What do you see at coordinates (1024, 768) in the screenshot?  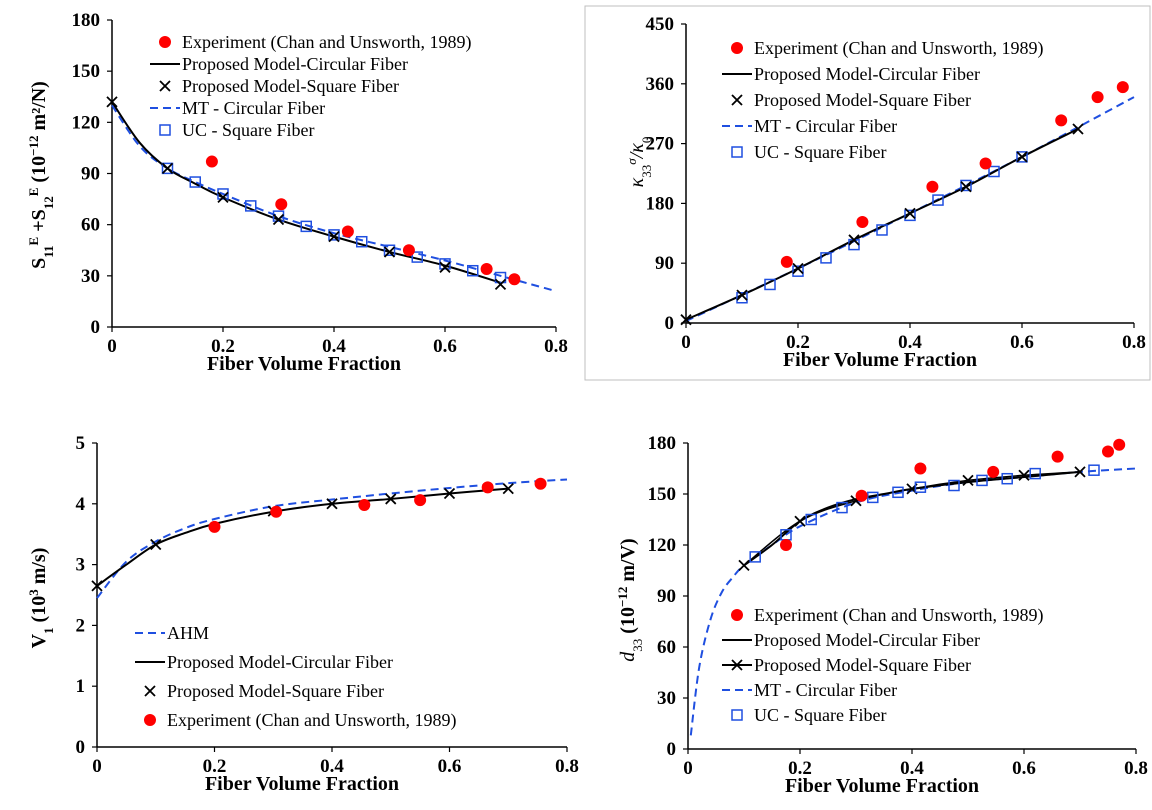 I see `x-tick-label: 0.6` at bounding box center [1024, 768].